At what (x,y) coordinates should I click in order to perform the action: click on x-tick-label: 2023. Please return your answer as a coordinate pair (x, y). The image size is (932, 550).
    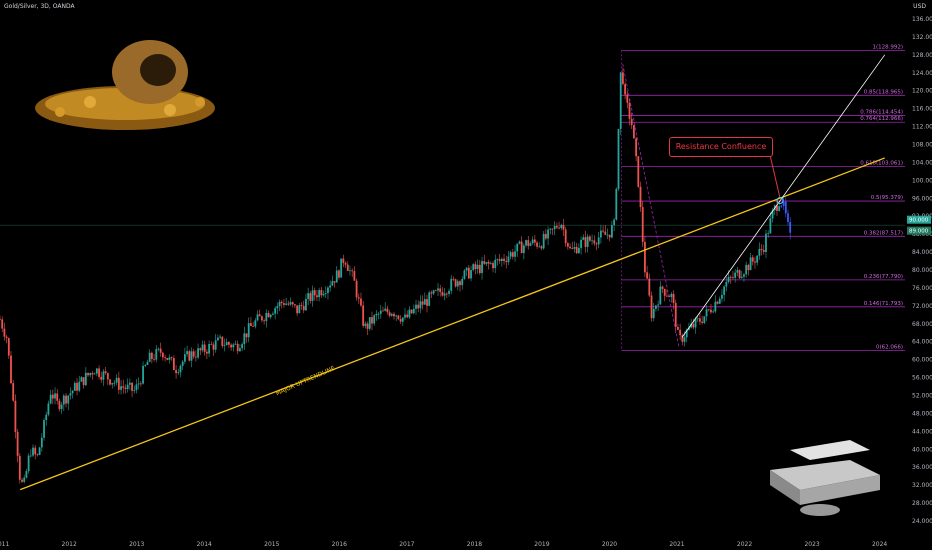
    Looking at the image, I should click on (811, 544).